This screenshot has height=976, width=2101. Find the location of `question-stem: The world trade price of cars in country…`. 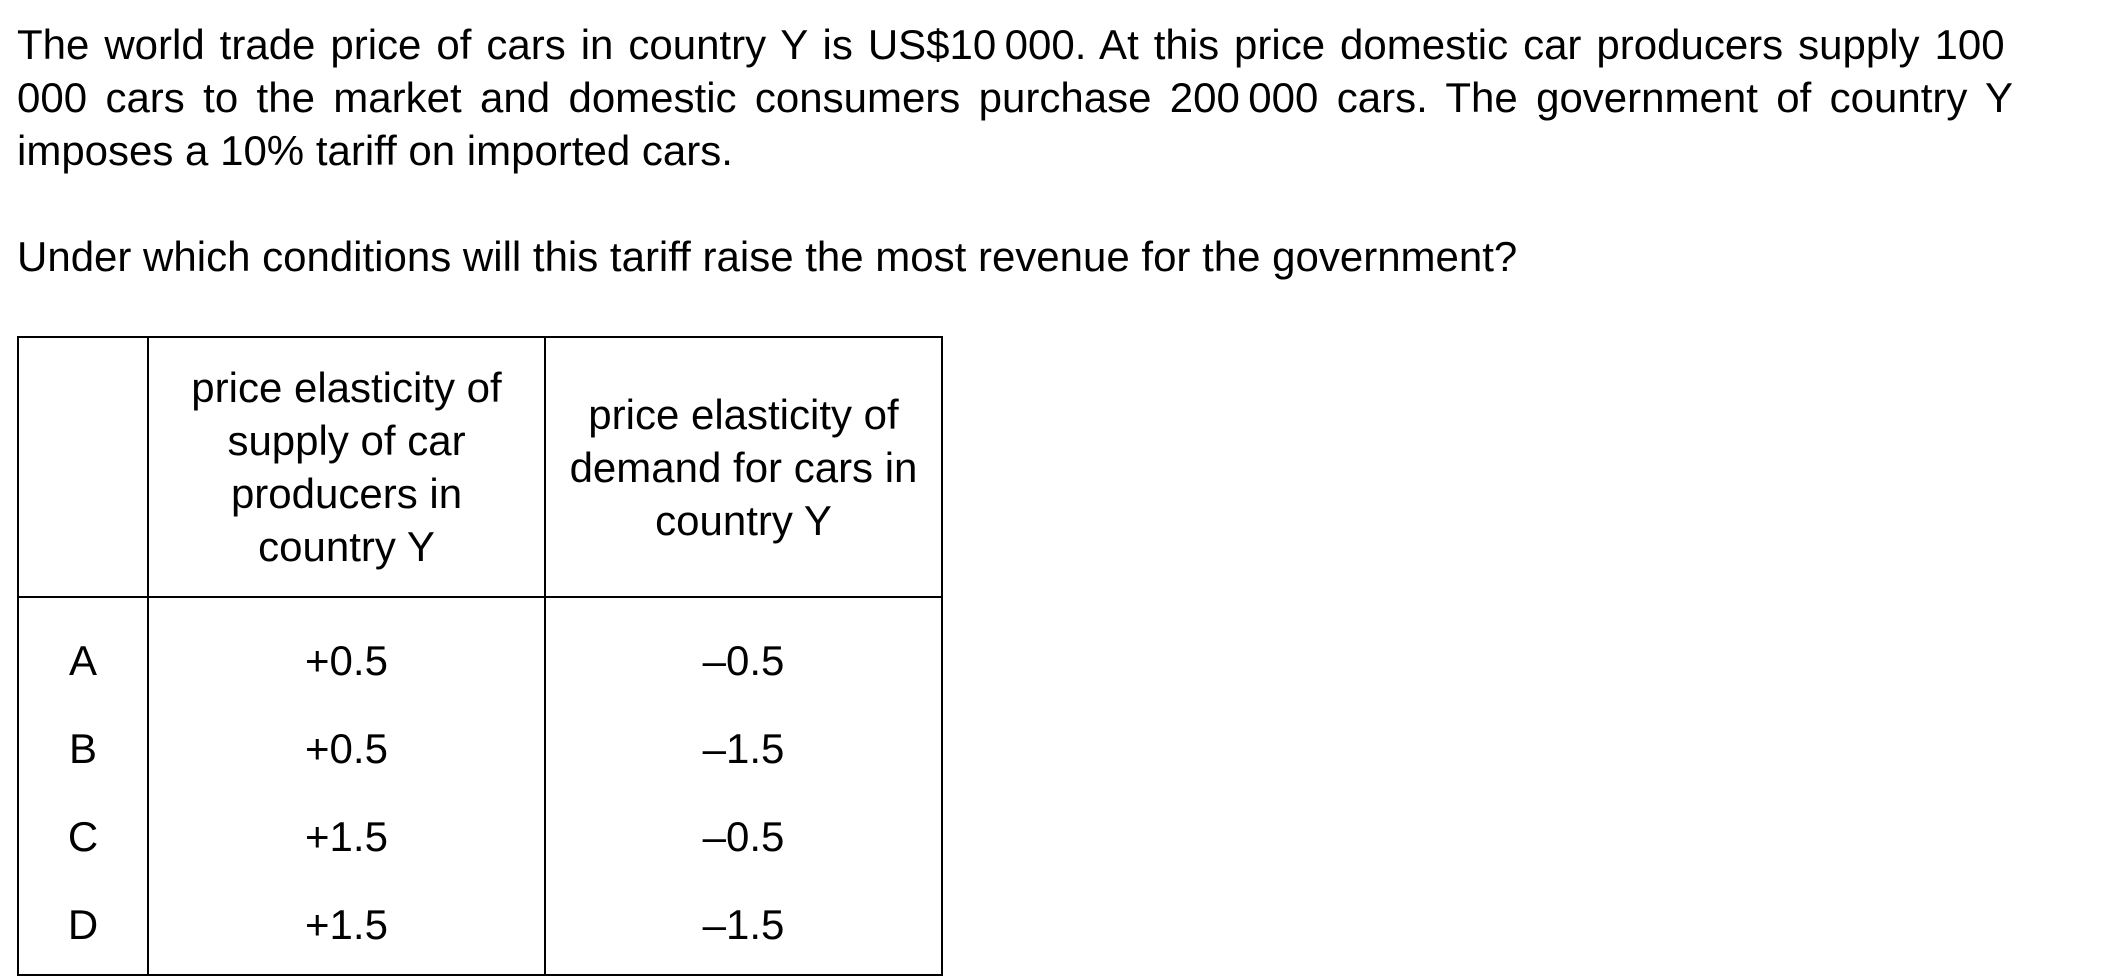

question-stem: The world trade price of cars in country… is located at coordinates (1015, 97).